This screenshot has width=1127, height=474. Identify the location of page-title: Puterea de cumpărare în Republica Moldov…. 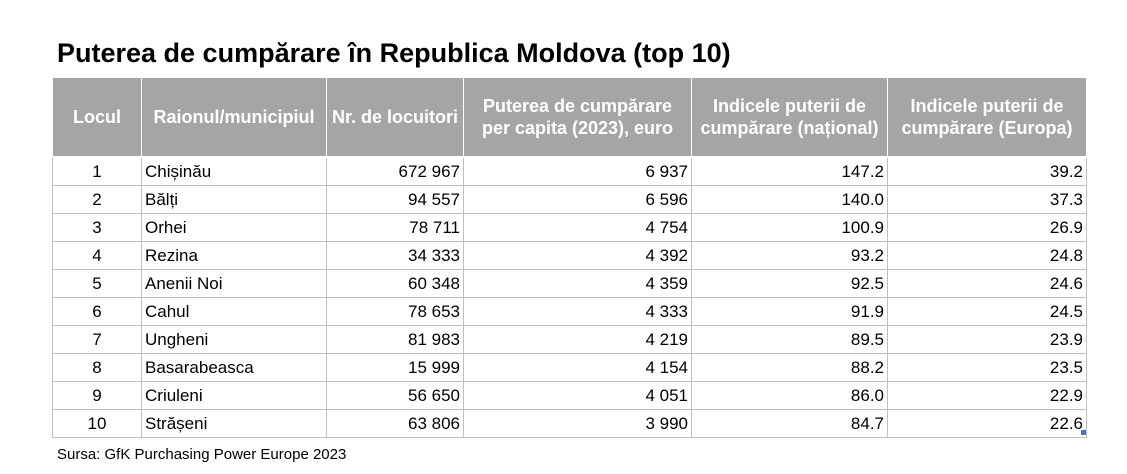
(394, 53).